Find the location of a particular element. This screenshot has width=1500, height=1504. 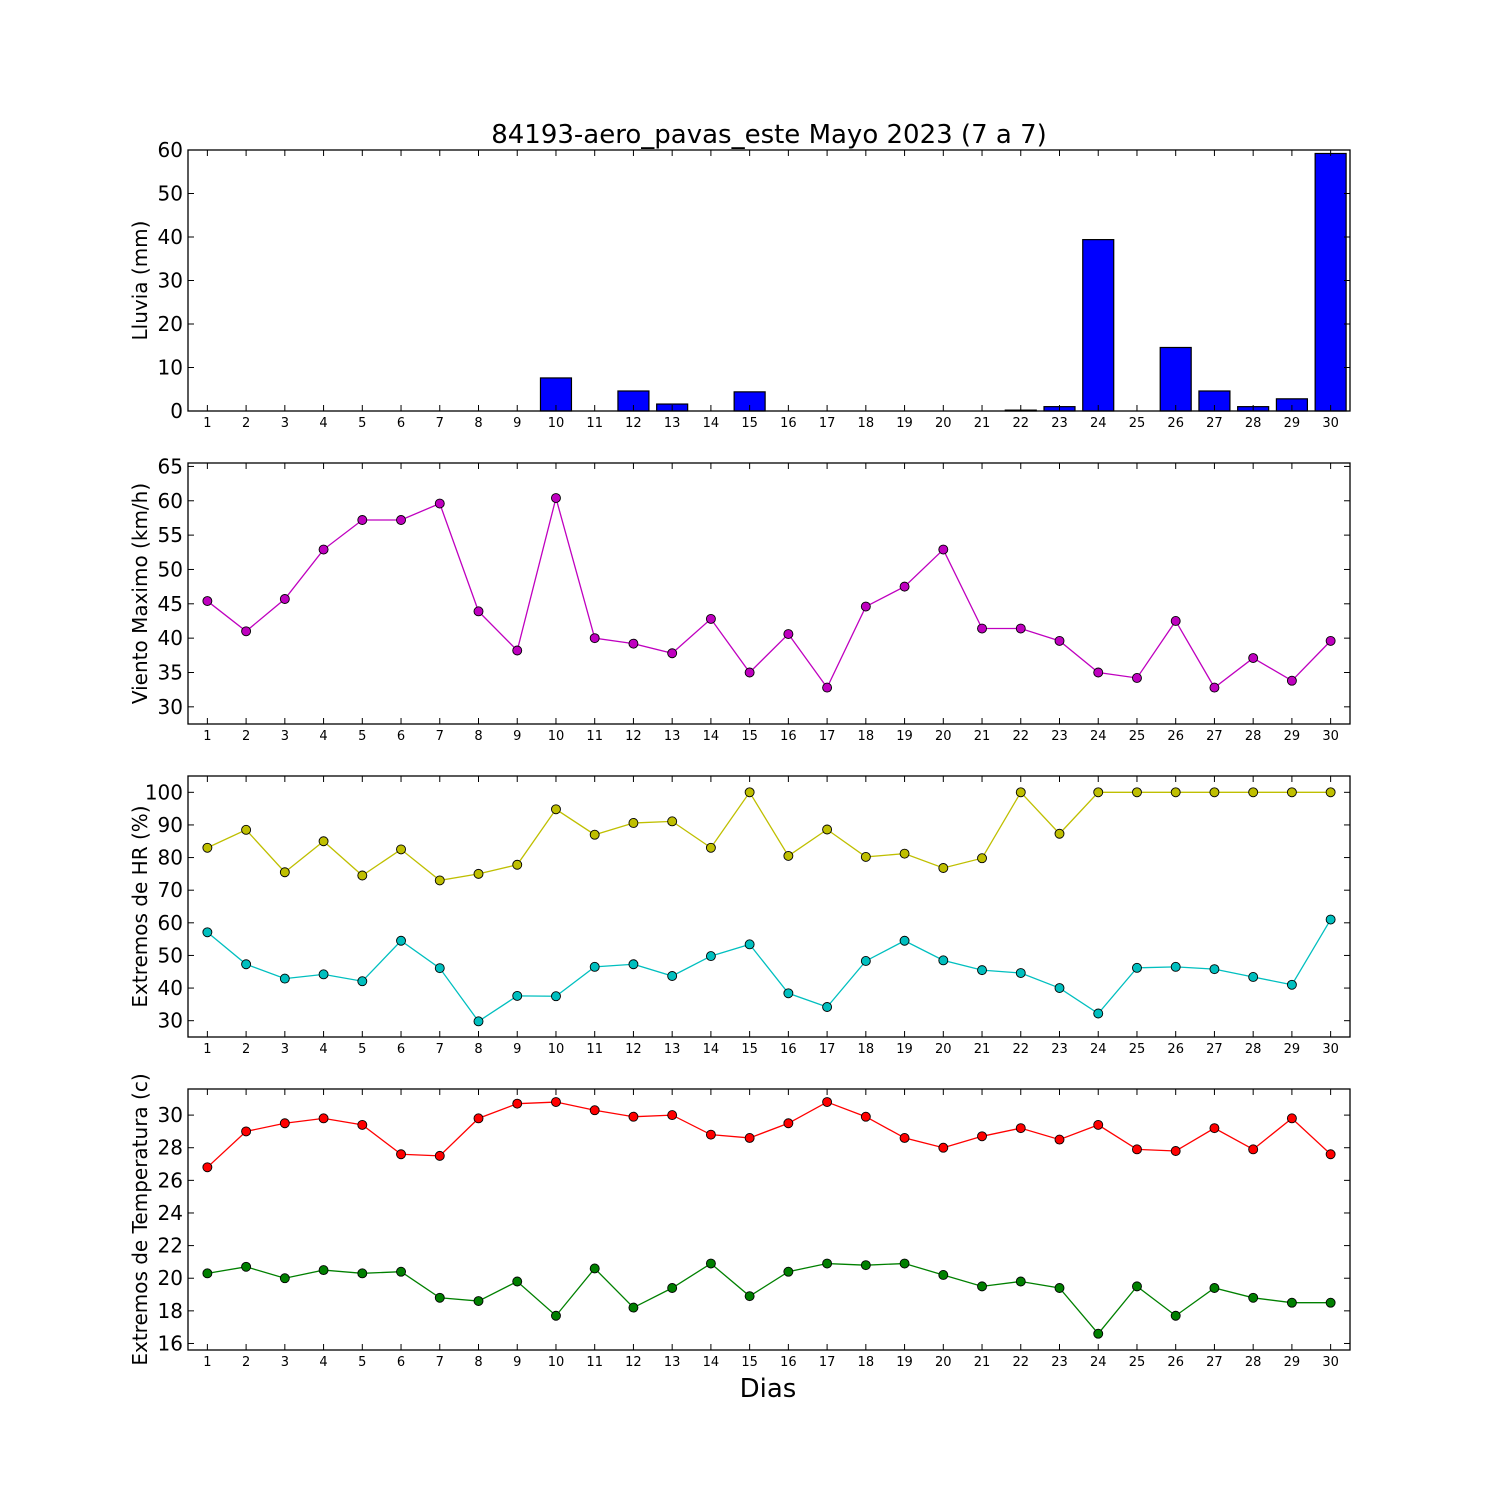

y-tick-label: 30 is located at coordinates (170, 707).